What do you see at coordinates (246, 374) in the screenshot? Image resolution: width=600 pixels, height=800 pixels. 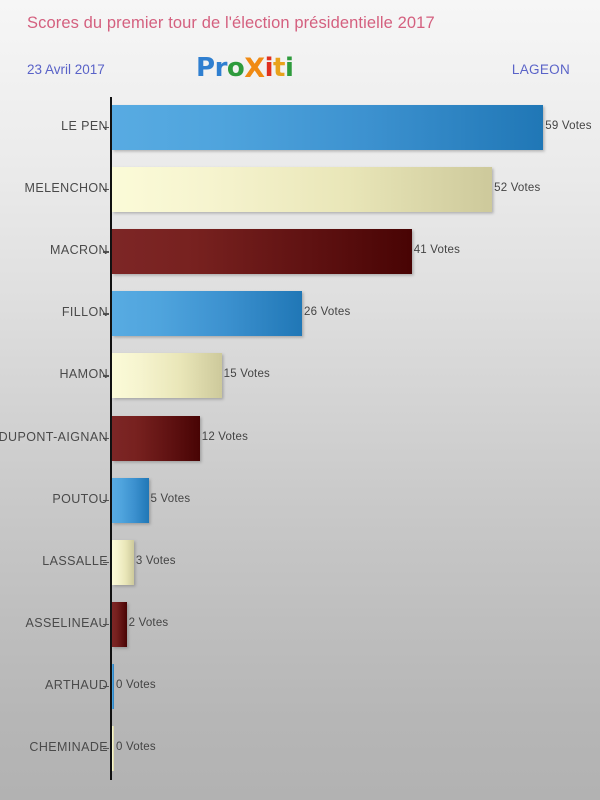 I see `bar-value-label: 15 Votes` at bounding box center [246, 374].